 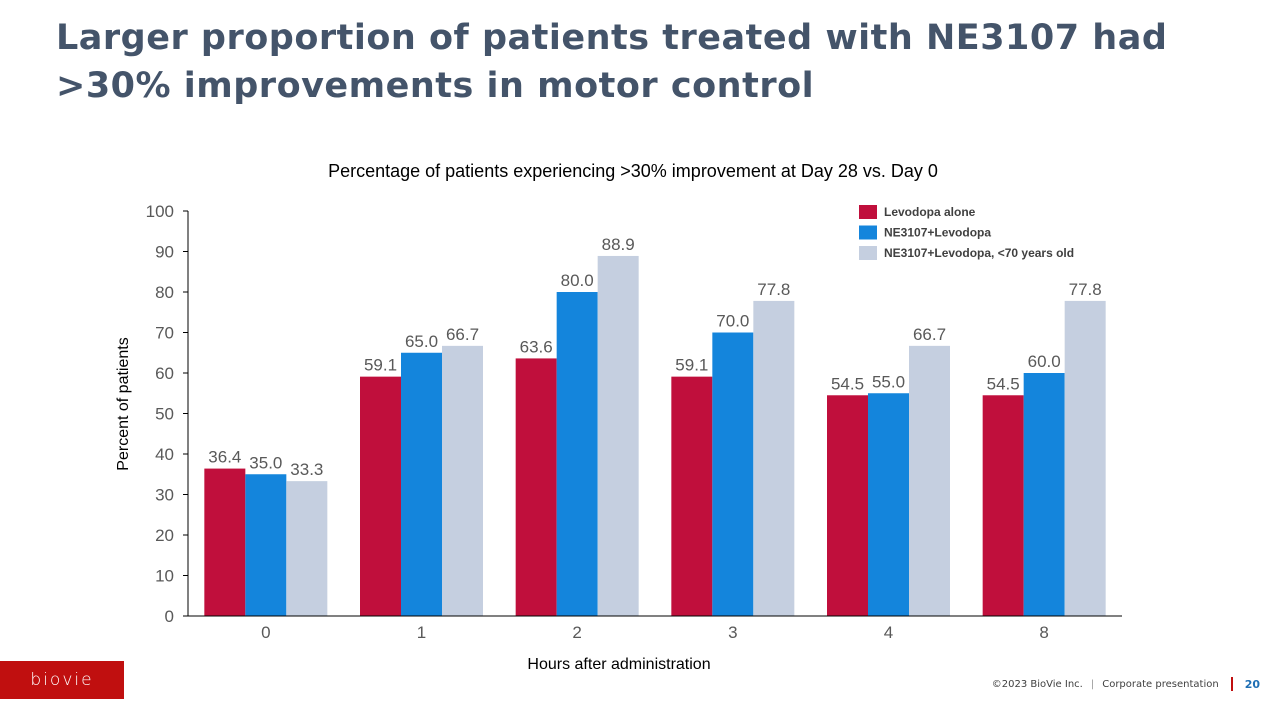 I want to click on legend-label: Levodopa alone, so click(x=930, y=212).